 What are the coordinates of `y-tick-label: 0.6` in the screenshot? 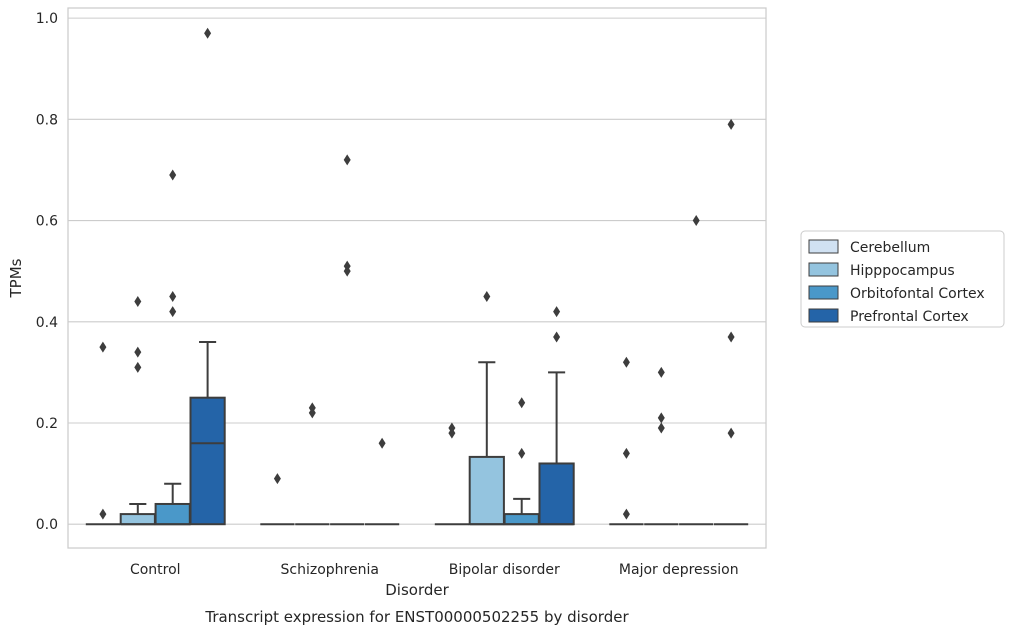 It's located at (47, 222).